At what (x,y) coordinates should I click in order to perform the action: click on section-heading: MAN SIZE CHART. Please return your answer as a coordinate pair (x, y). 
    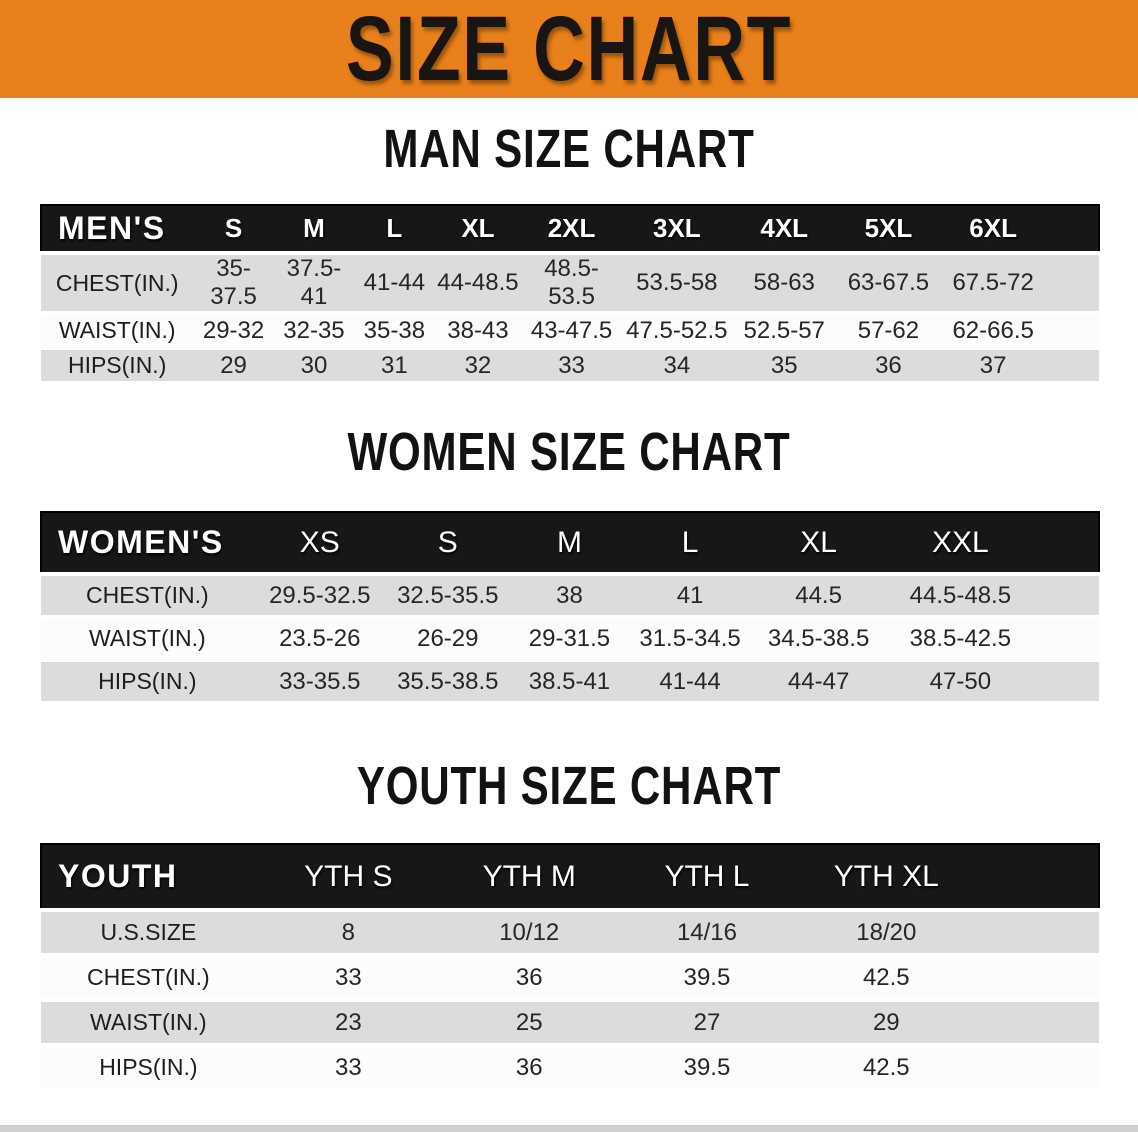
    Looking at the image, I should click on (569, 149).